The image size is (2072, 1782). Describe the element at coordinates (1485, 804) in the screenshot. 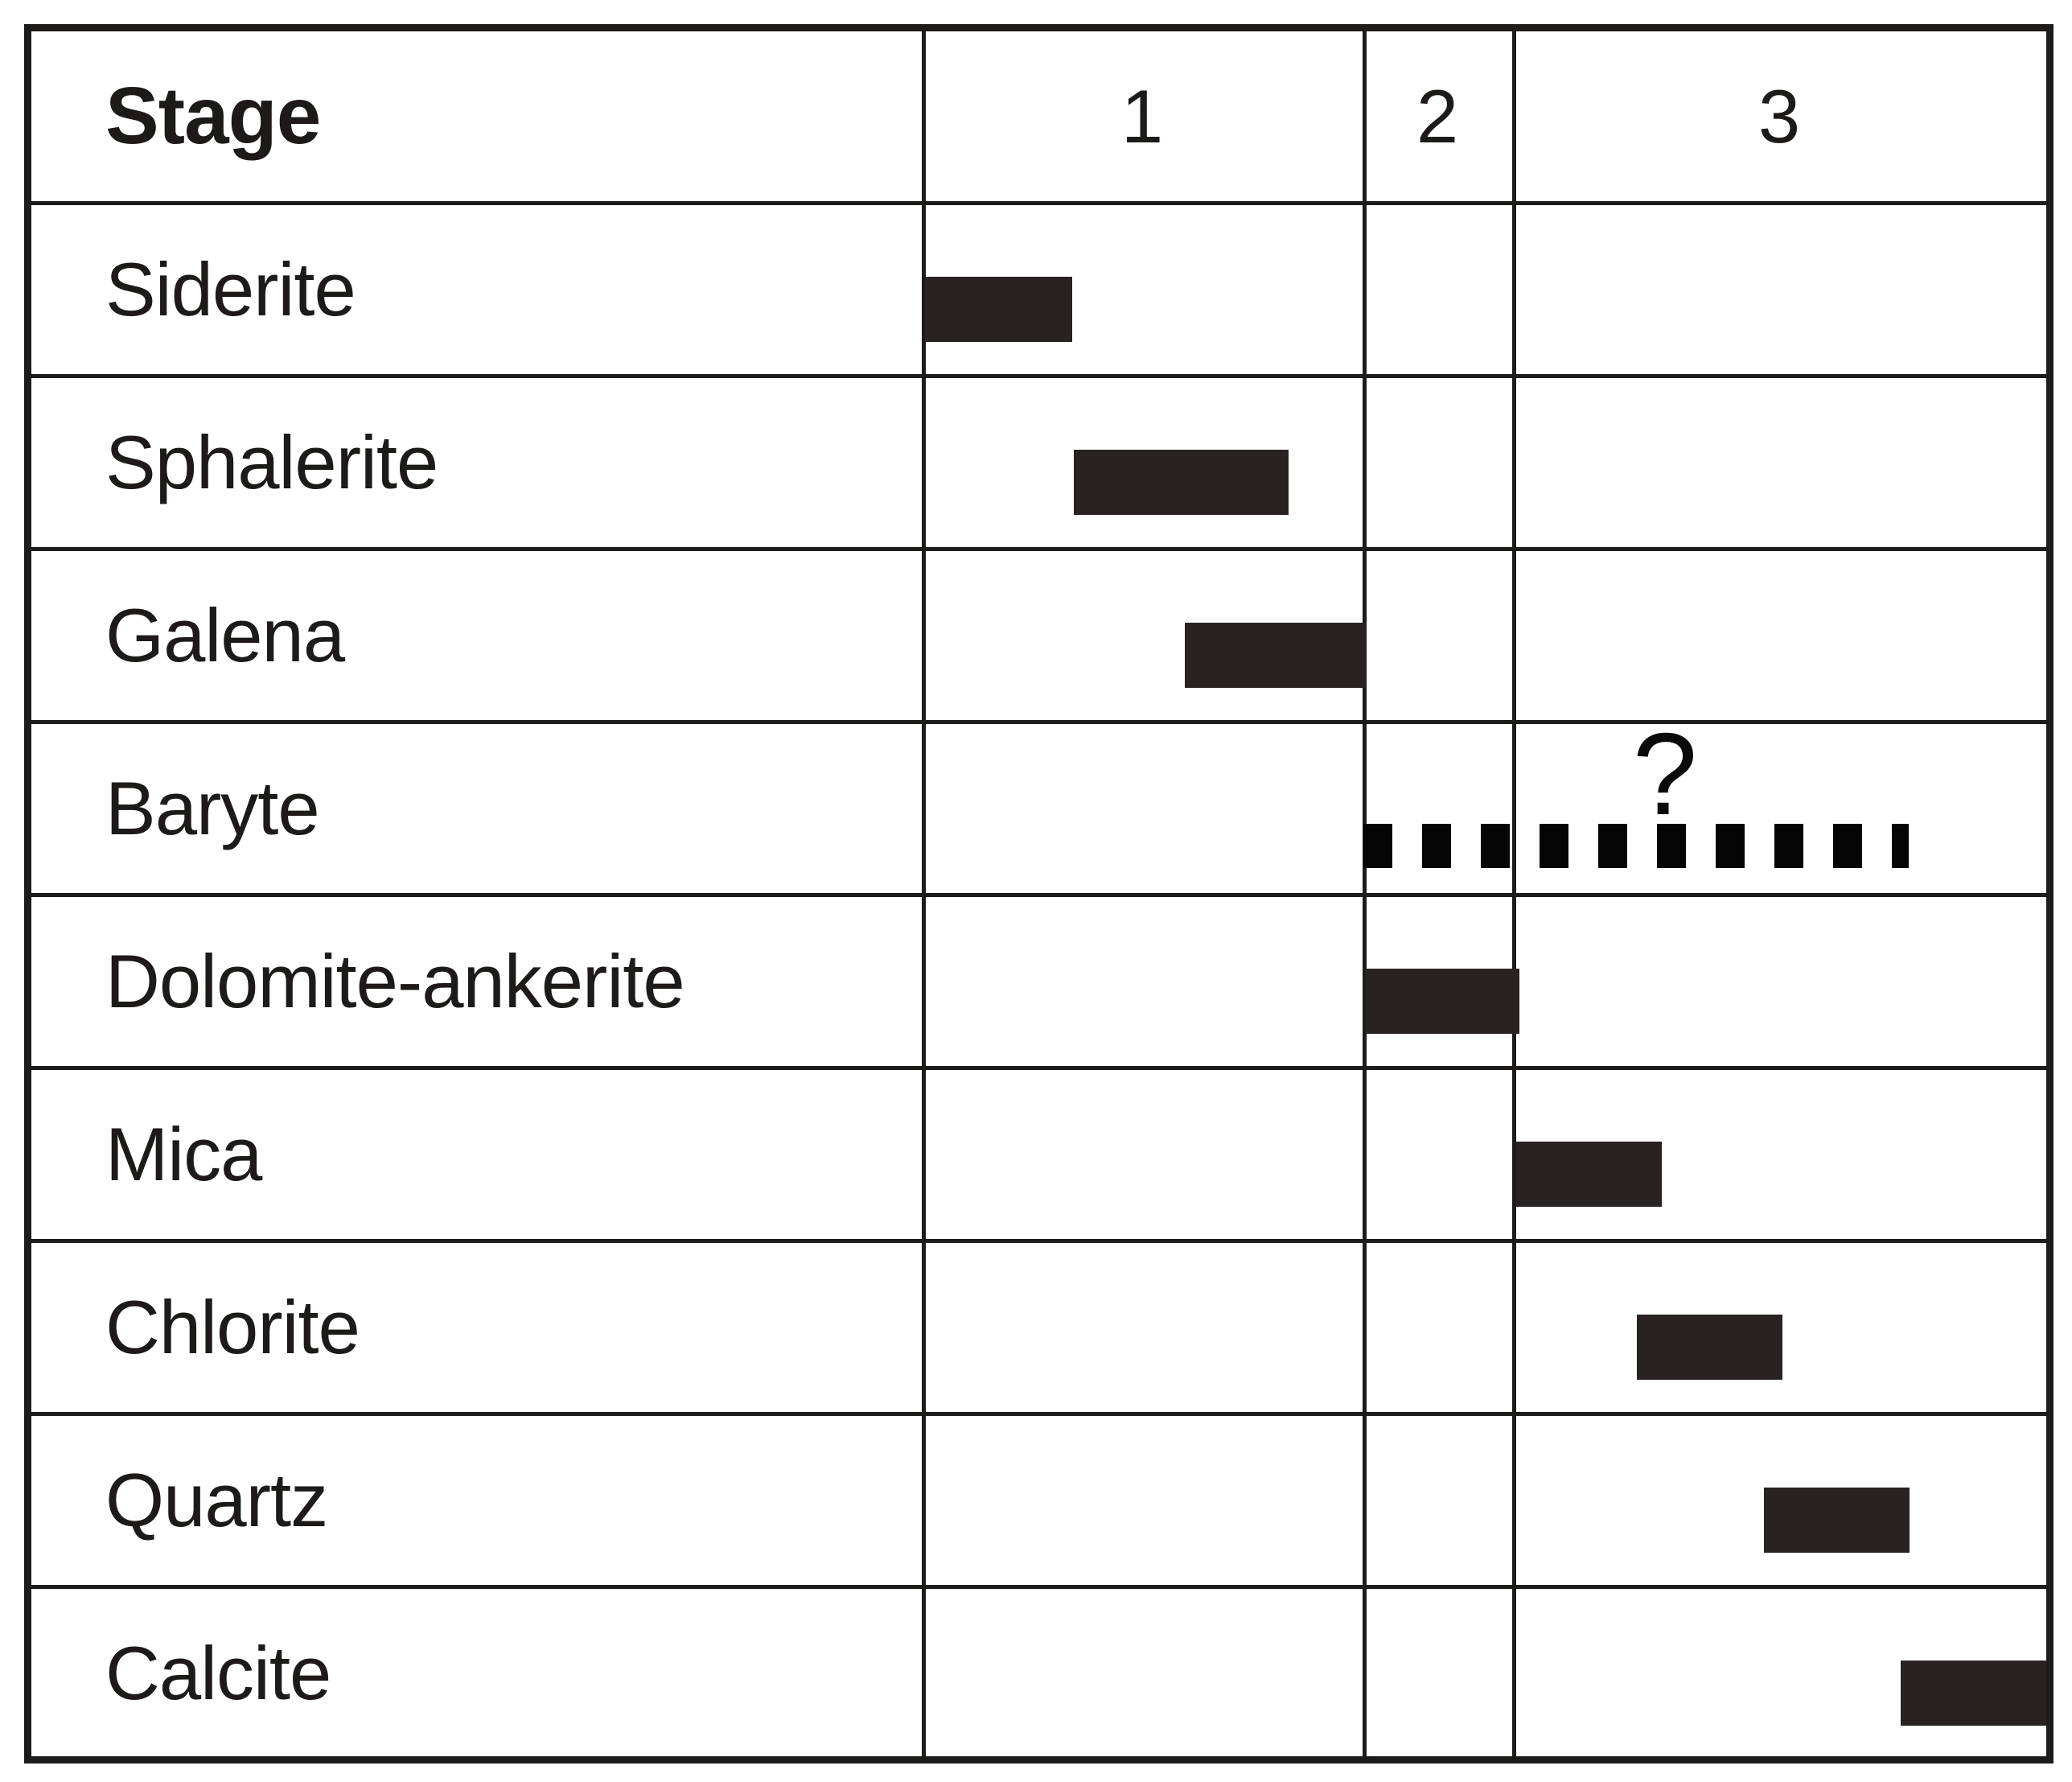

I see `stage-track: ?` at that location.